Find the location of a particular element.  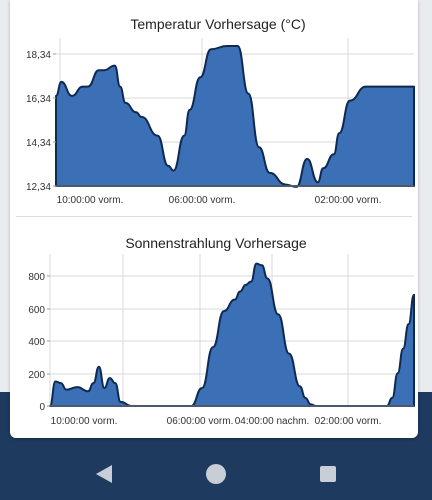

android-navigation-bar is located at coordinates (216, 474).